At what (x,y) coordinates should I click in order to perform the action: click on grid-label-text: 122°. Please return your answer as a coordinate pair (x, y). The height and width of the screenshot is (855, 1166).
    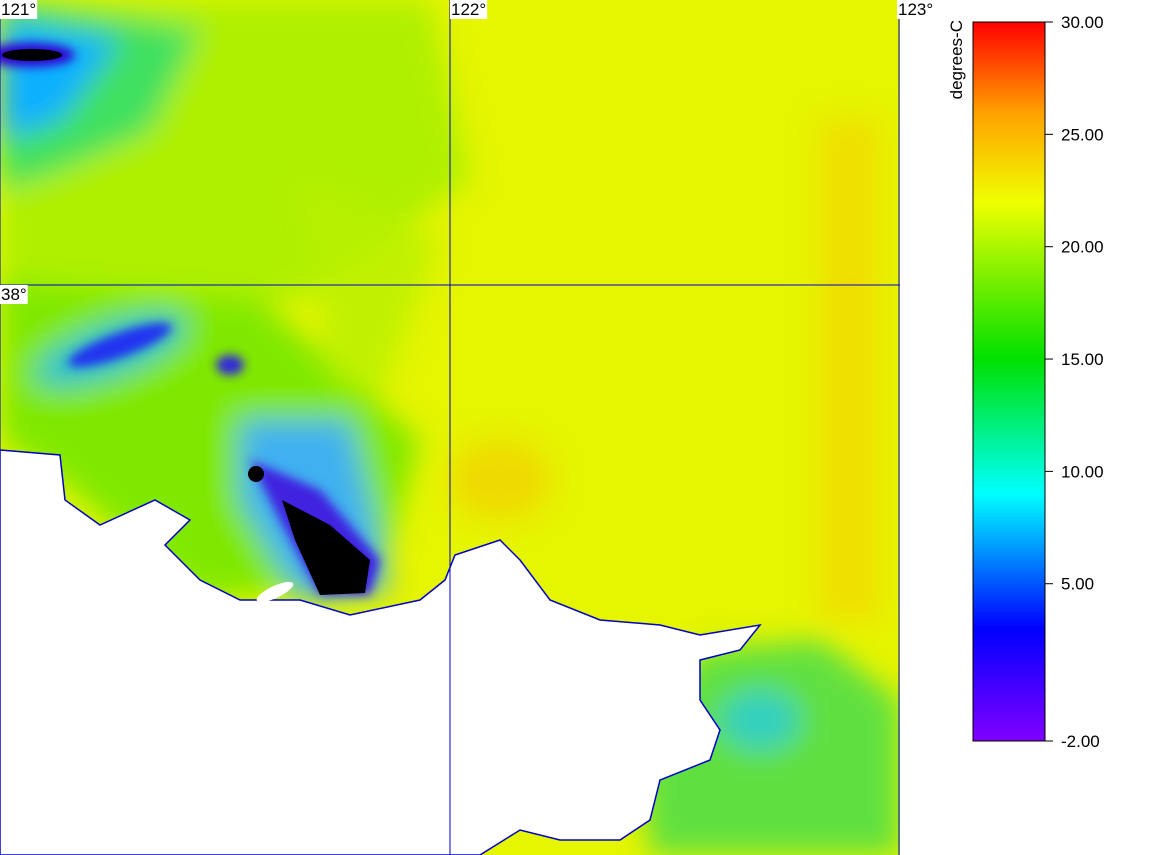
    Looking at the image, I should click on (468, 9).